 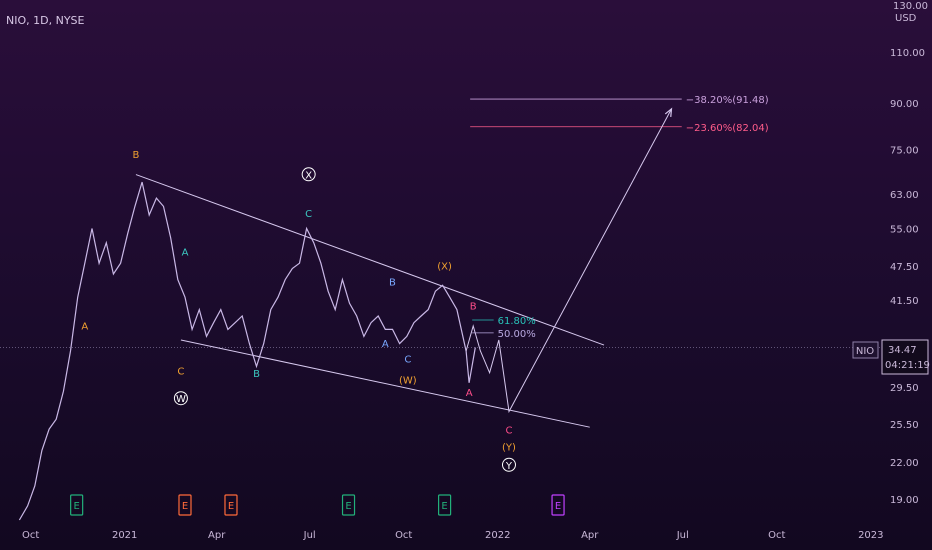 I want to click on price-tick-label: 90.00, so click(x=904, y=104).